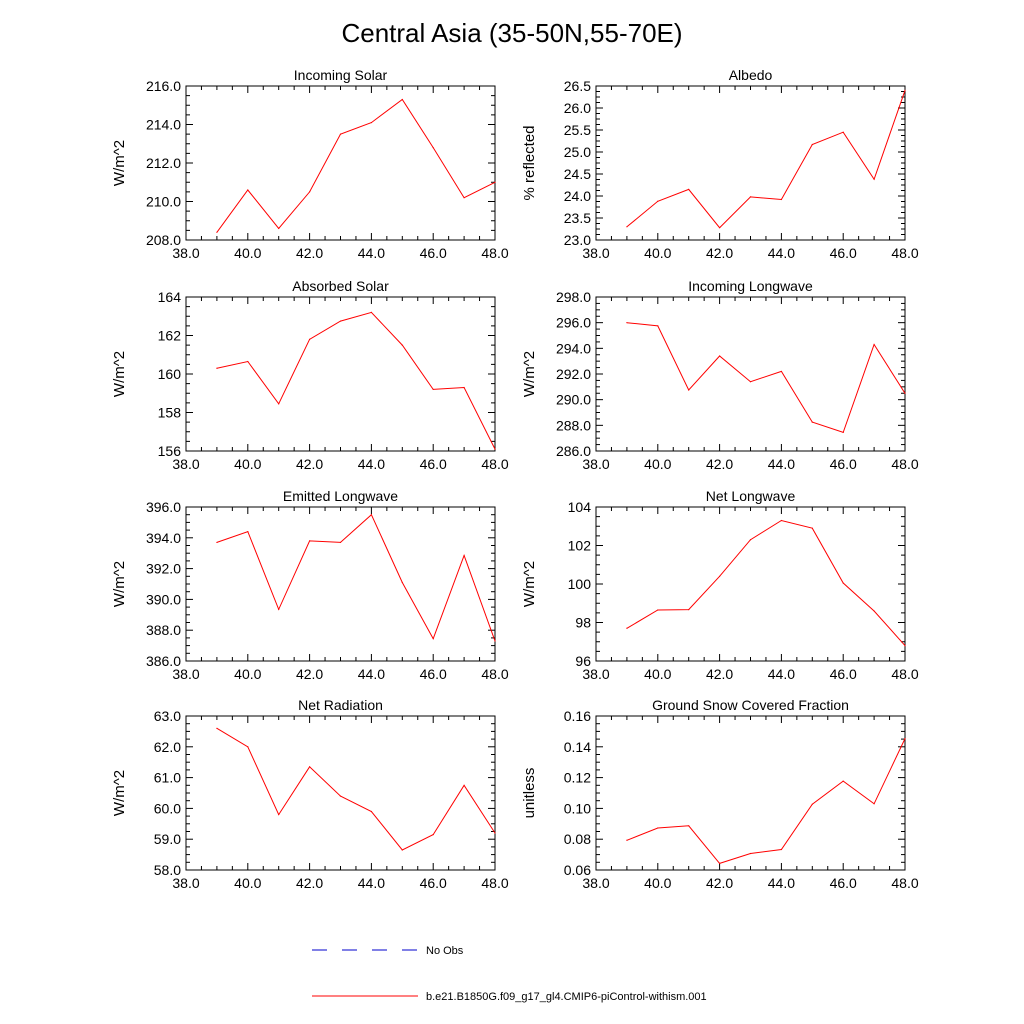 The image size is (1024, 1024). Describe the element at coordinates (163, 240) in the screenshot. I see `y-tick-label: 208.0` at that location.